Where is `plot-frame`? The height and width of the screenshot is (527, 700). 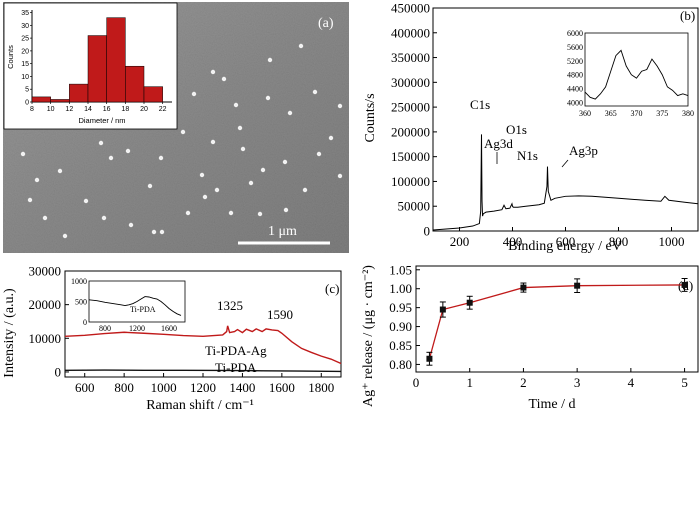 plot-frame is located at coordinates (557, 319).